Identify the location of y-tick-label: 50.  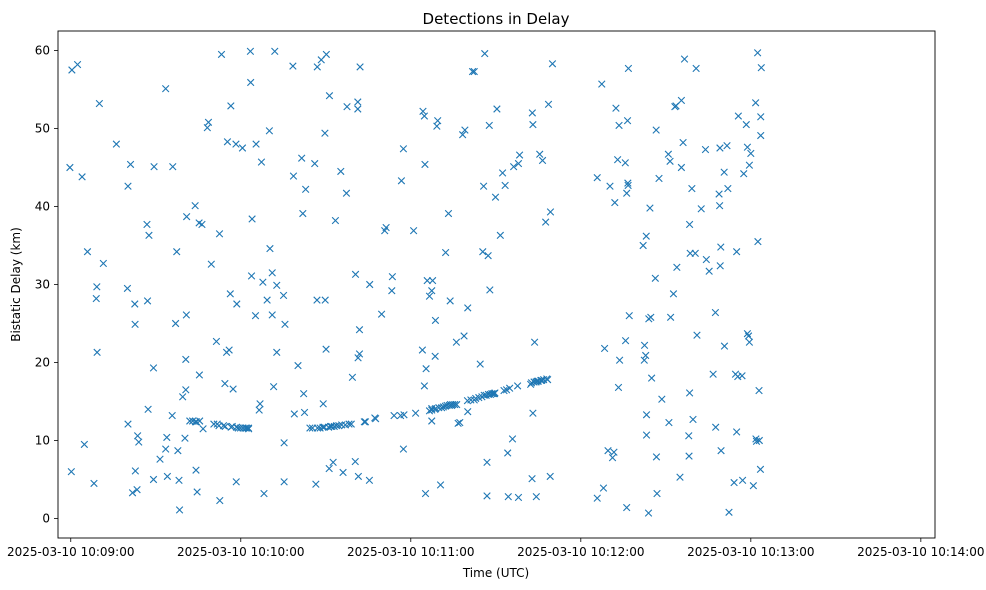
(42, 129).